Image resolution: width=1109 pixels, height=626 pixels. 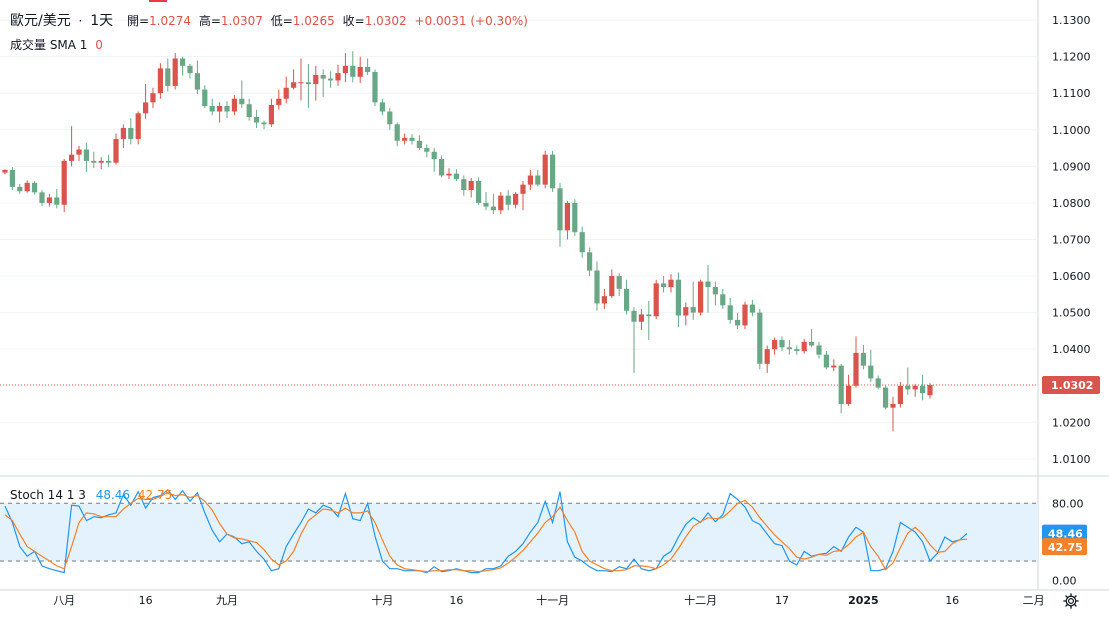 What do you see at coordinates (241, 21) in the screenshot?
I see `high-value: 1.0307` at bounding box center [241, 21].